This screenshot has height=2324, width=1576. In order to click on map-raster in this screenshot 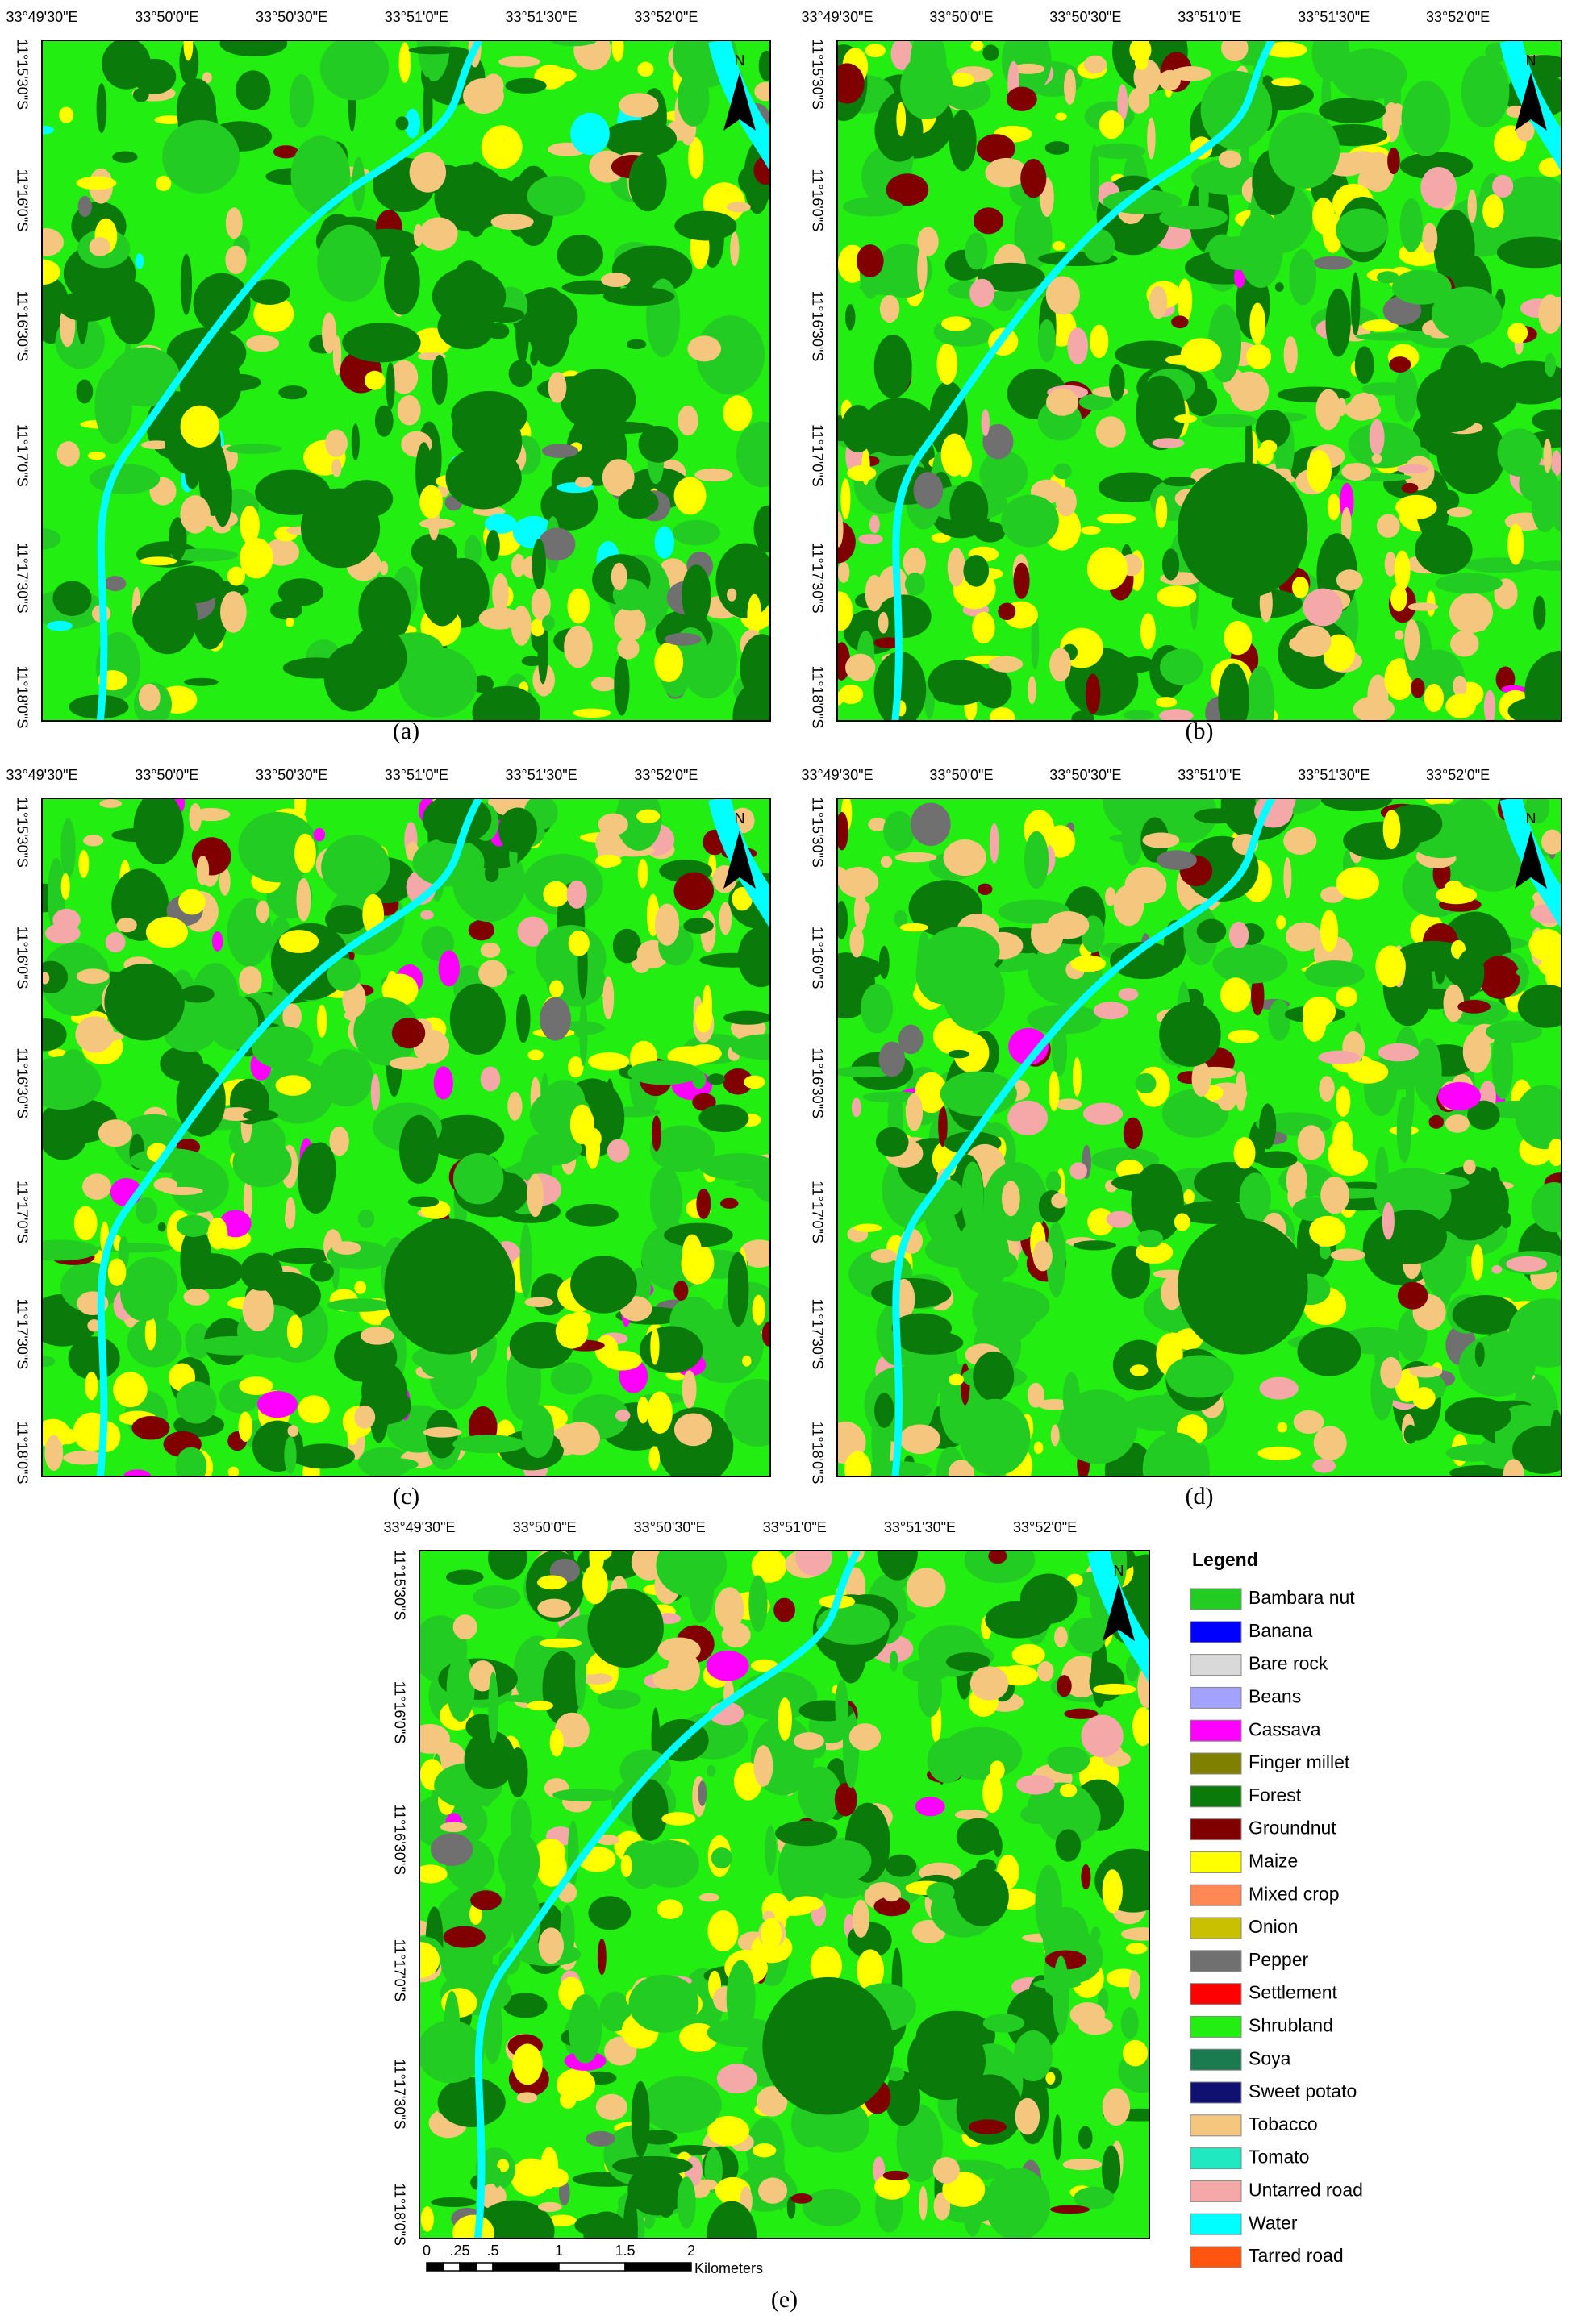, I will do `click(406, 1137)`.